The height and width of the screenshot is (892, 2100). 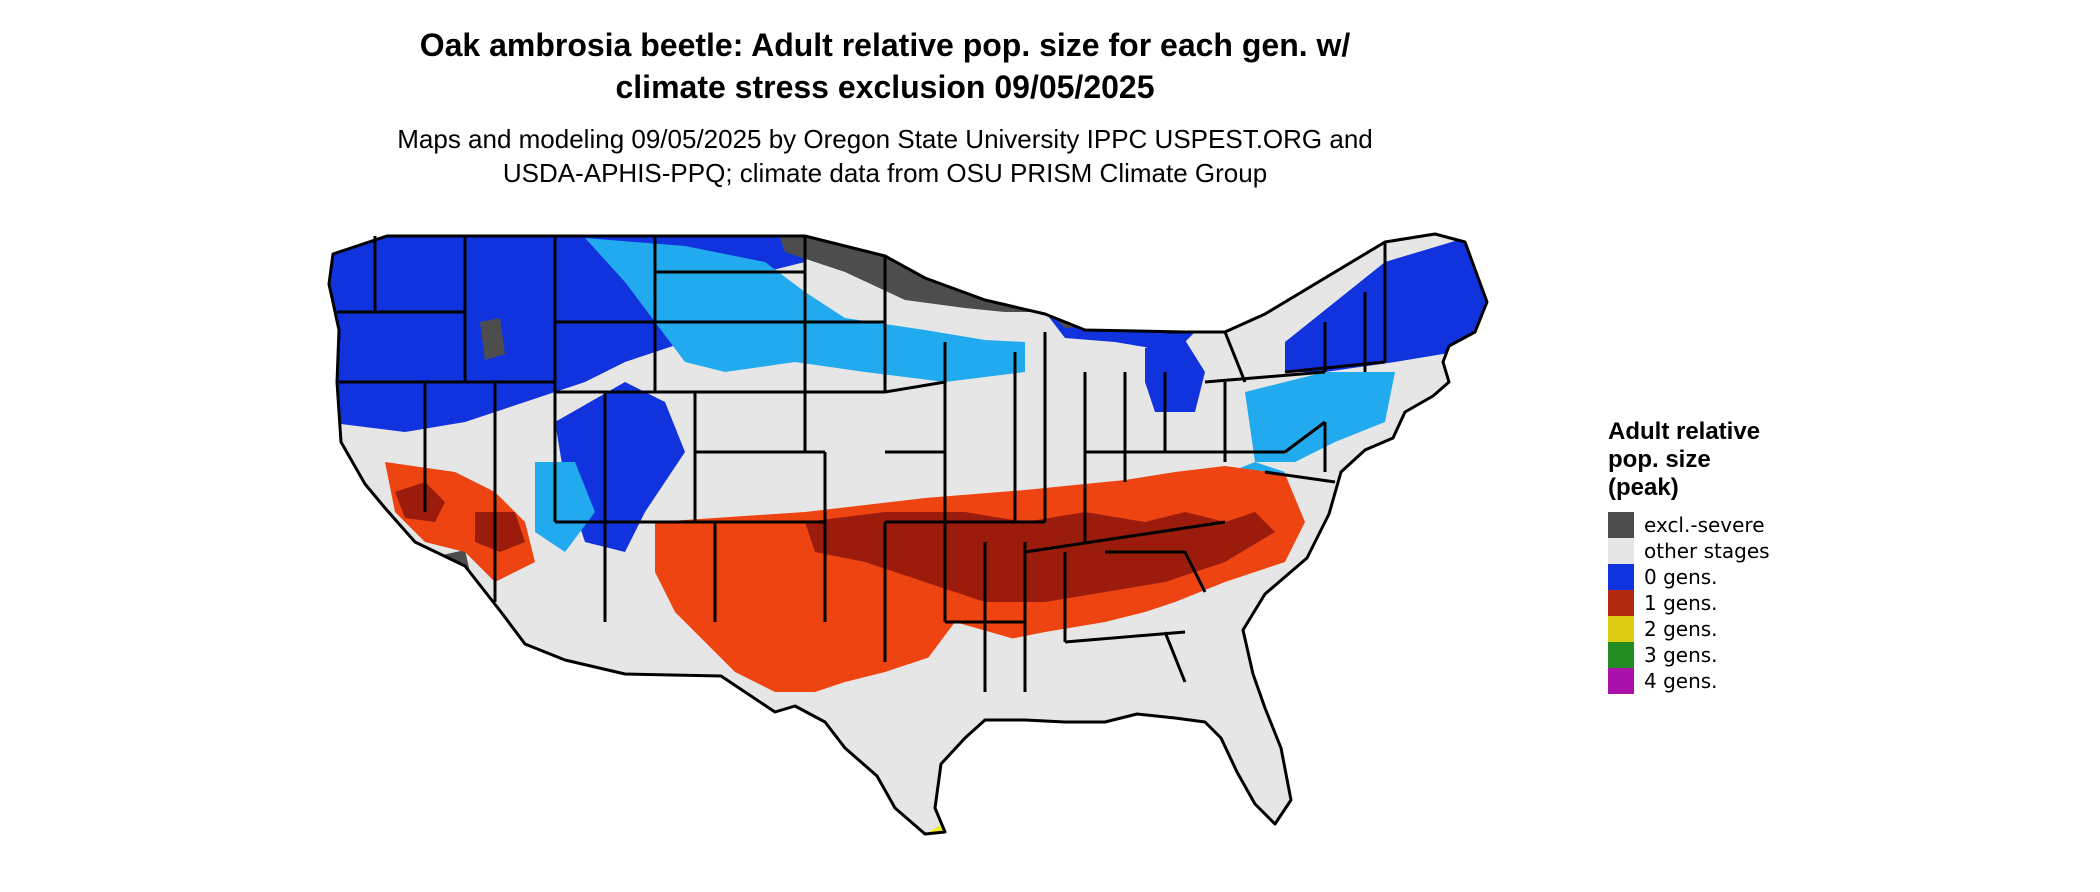 What do you see at coordinates (1320, 417) in the screenshot?
I see `zone-0-gens-light-east` at bounding box center [1320, 417].